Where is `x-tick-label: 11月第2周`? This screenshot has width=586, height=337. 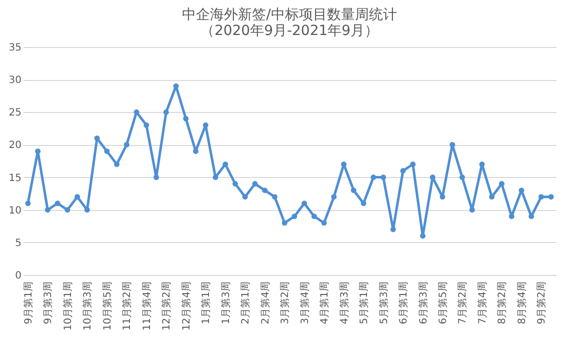
x-tick-label: 11月第2周 is located at coordinates (127, 306).